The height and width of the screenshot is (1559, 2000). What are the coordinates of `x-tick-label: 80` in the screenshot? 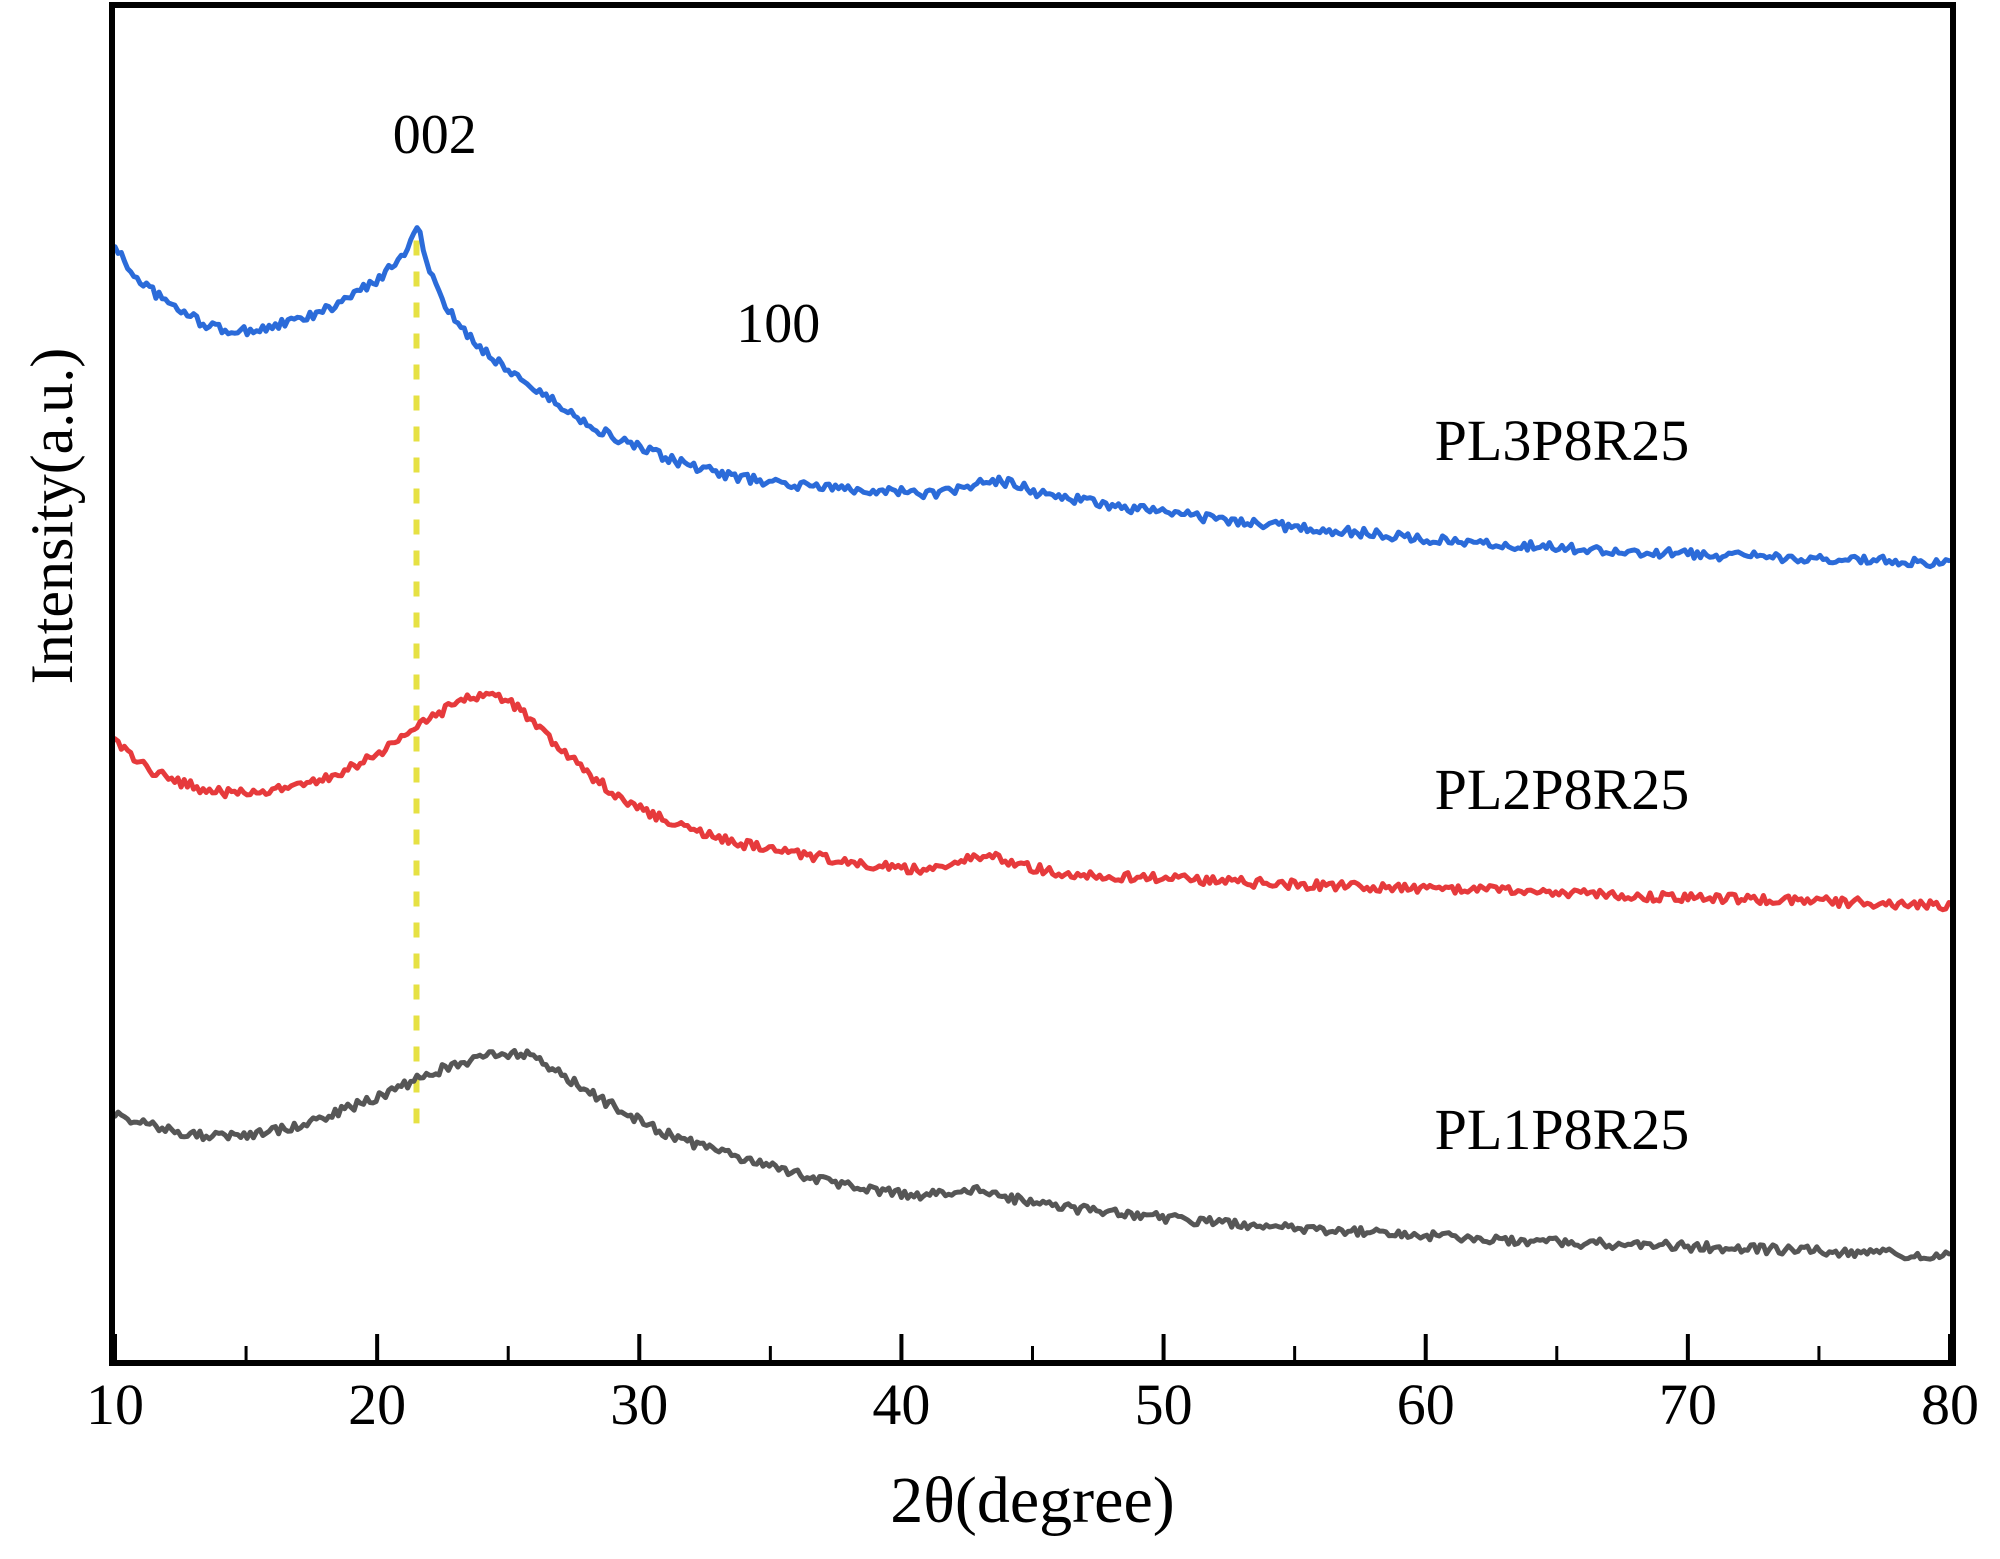 It's located at (1950, 1404).